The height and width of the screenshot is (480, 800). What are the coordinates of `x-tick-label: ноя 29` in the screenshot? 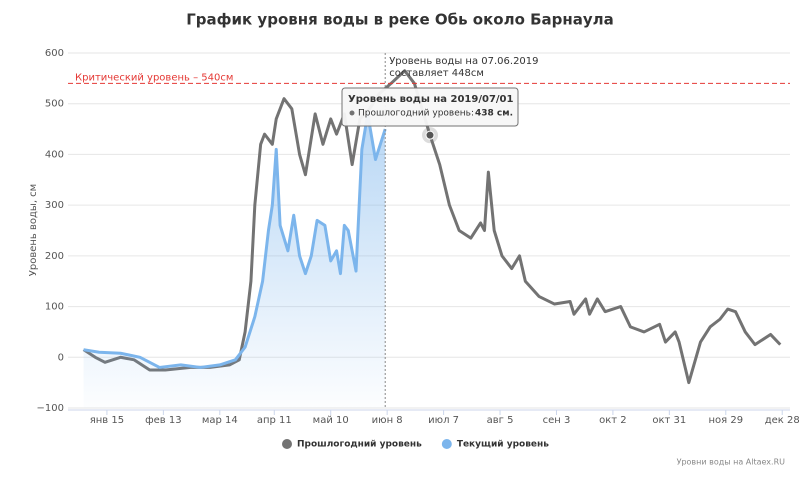 It's located at (725, 420).